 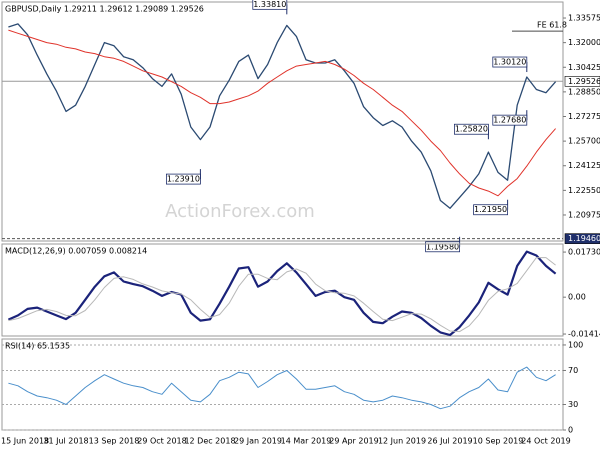 I want to click on annotation-label: 1.23910, so click(x=183, y=179).